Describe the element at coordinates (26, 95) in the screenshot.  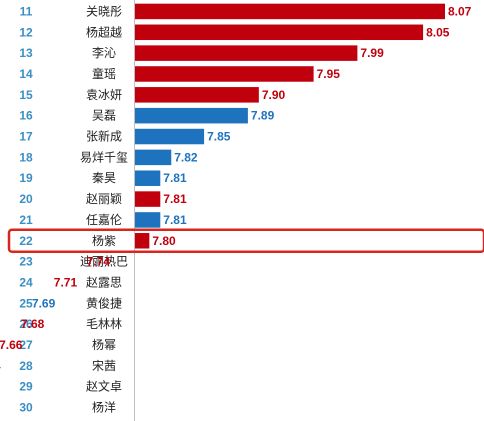
I see `rank-label: 15` at that location.